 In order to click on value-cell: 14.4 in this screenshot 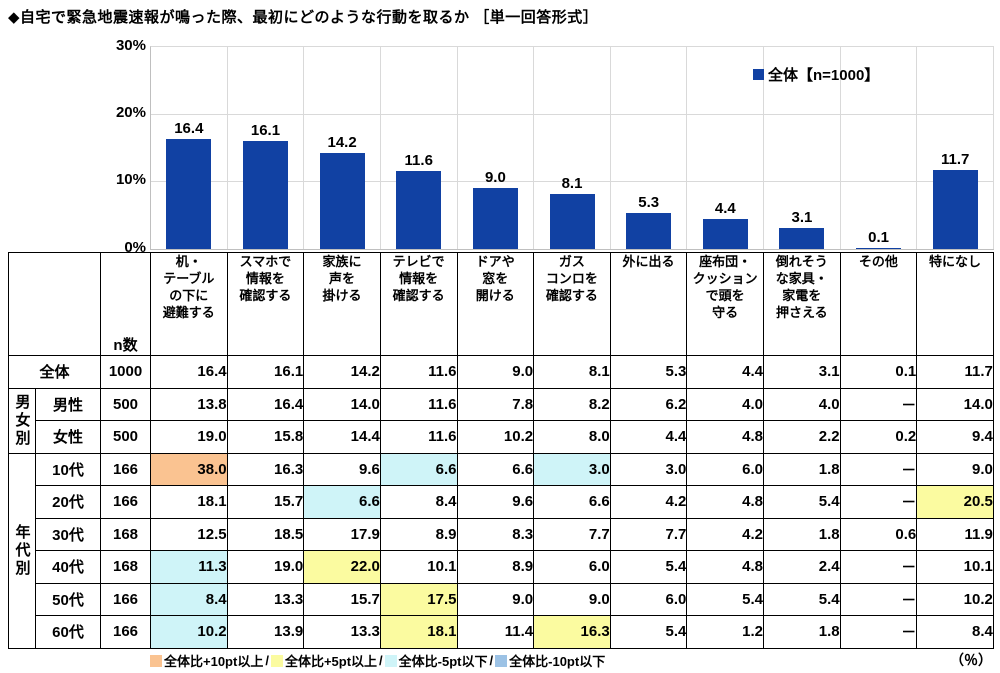, I will do `click(342, 437)`.